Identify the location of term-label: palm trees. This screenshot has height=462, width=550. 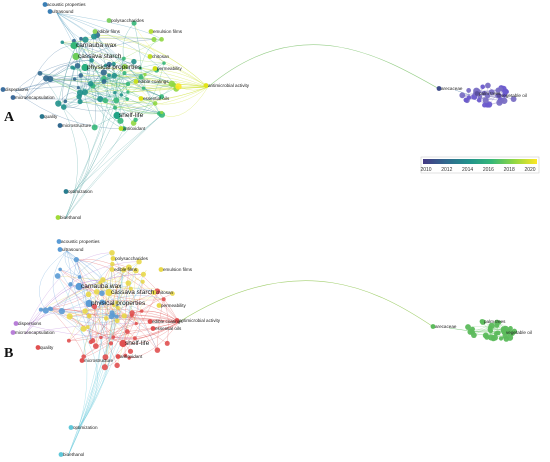
(490, 93).